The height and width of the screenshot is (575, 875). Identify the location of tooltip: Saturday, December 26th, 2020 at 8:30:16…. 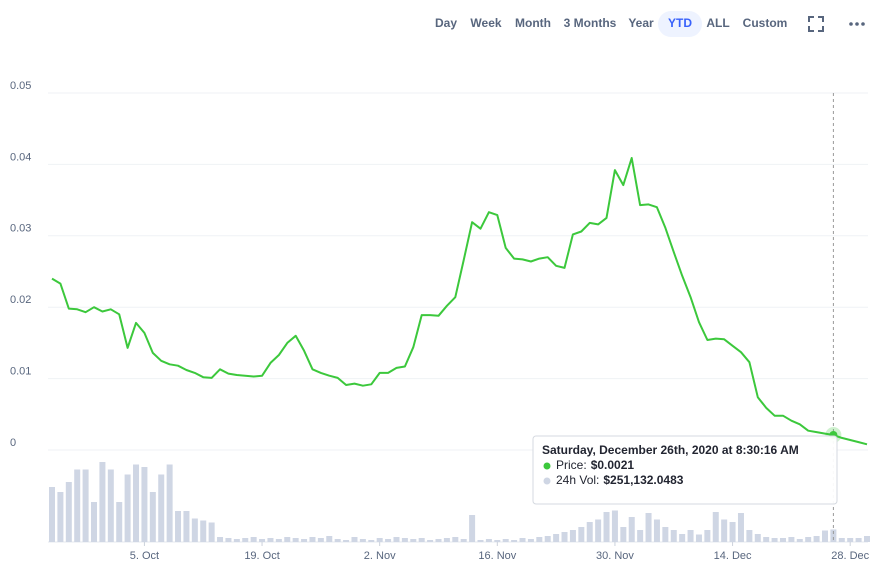
(685, 470).